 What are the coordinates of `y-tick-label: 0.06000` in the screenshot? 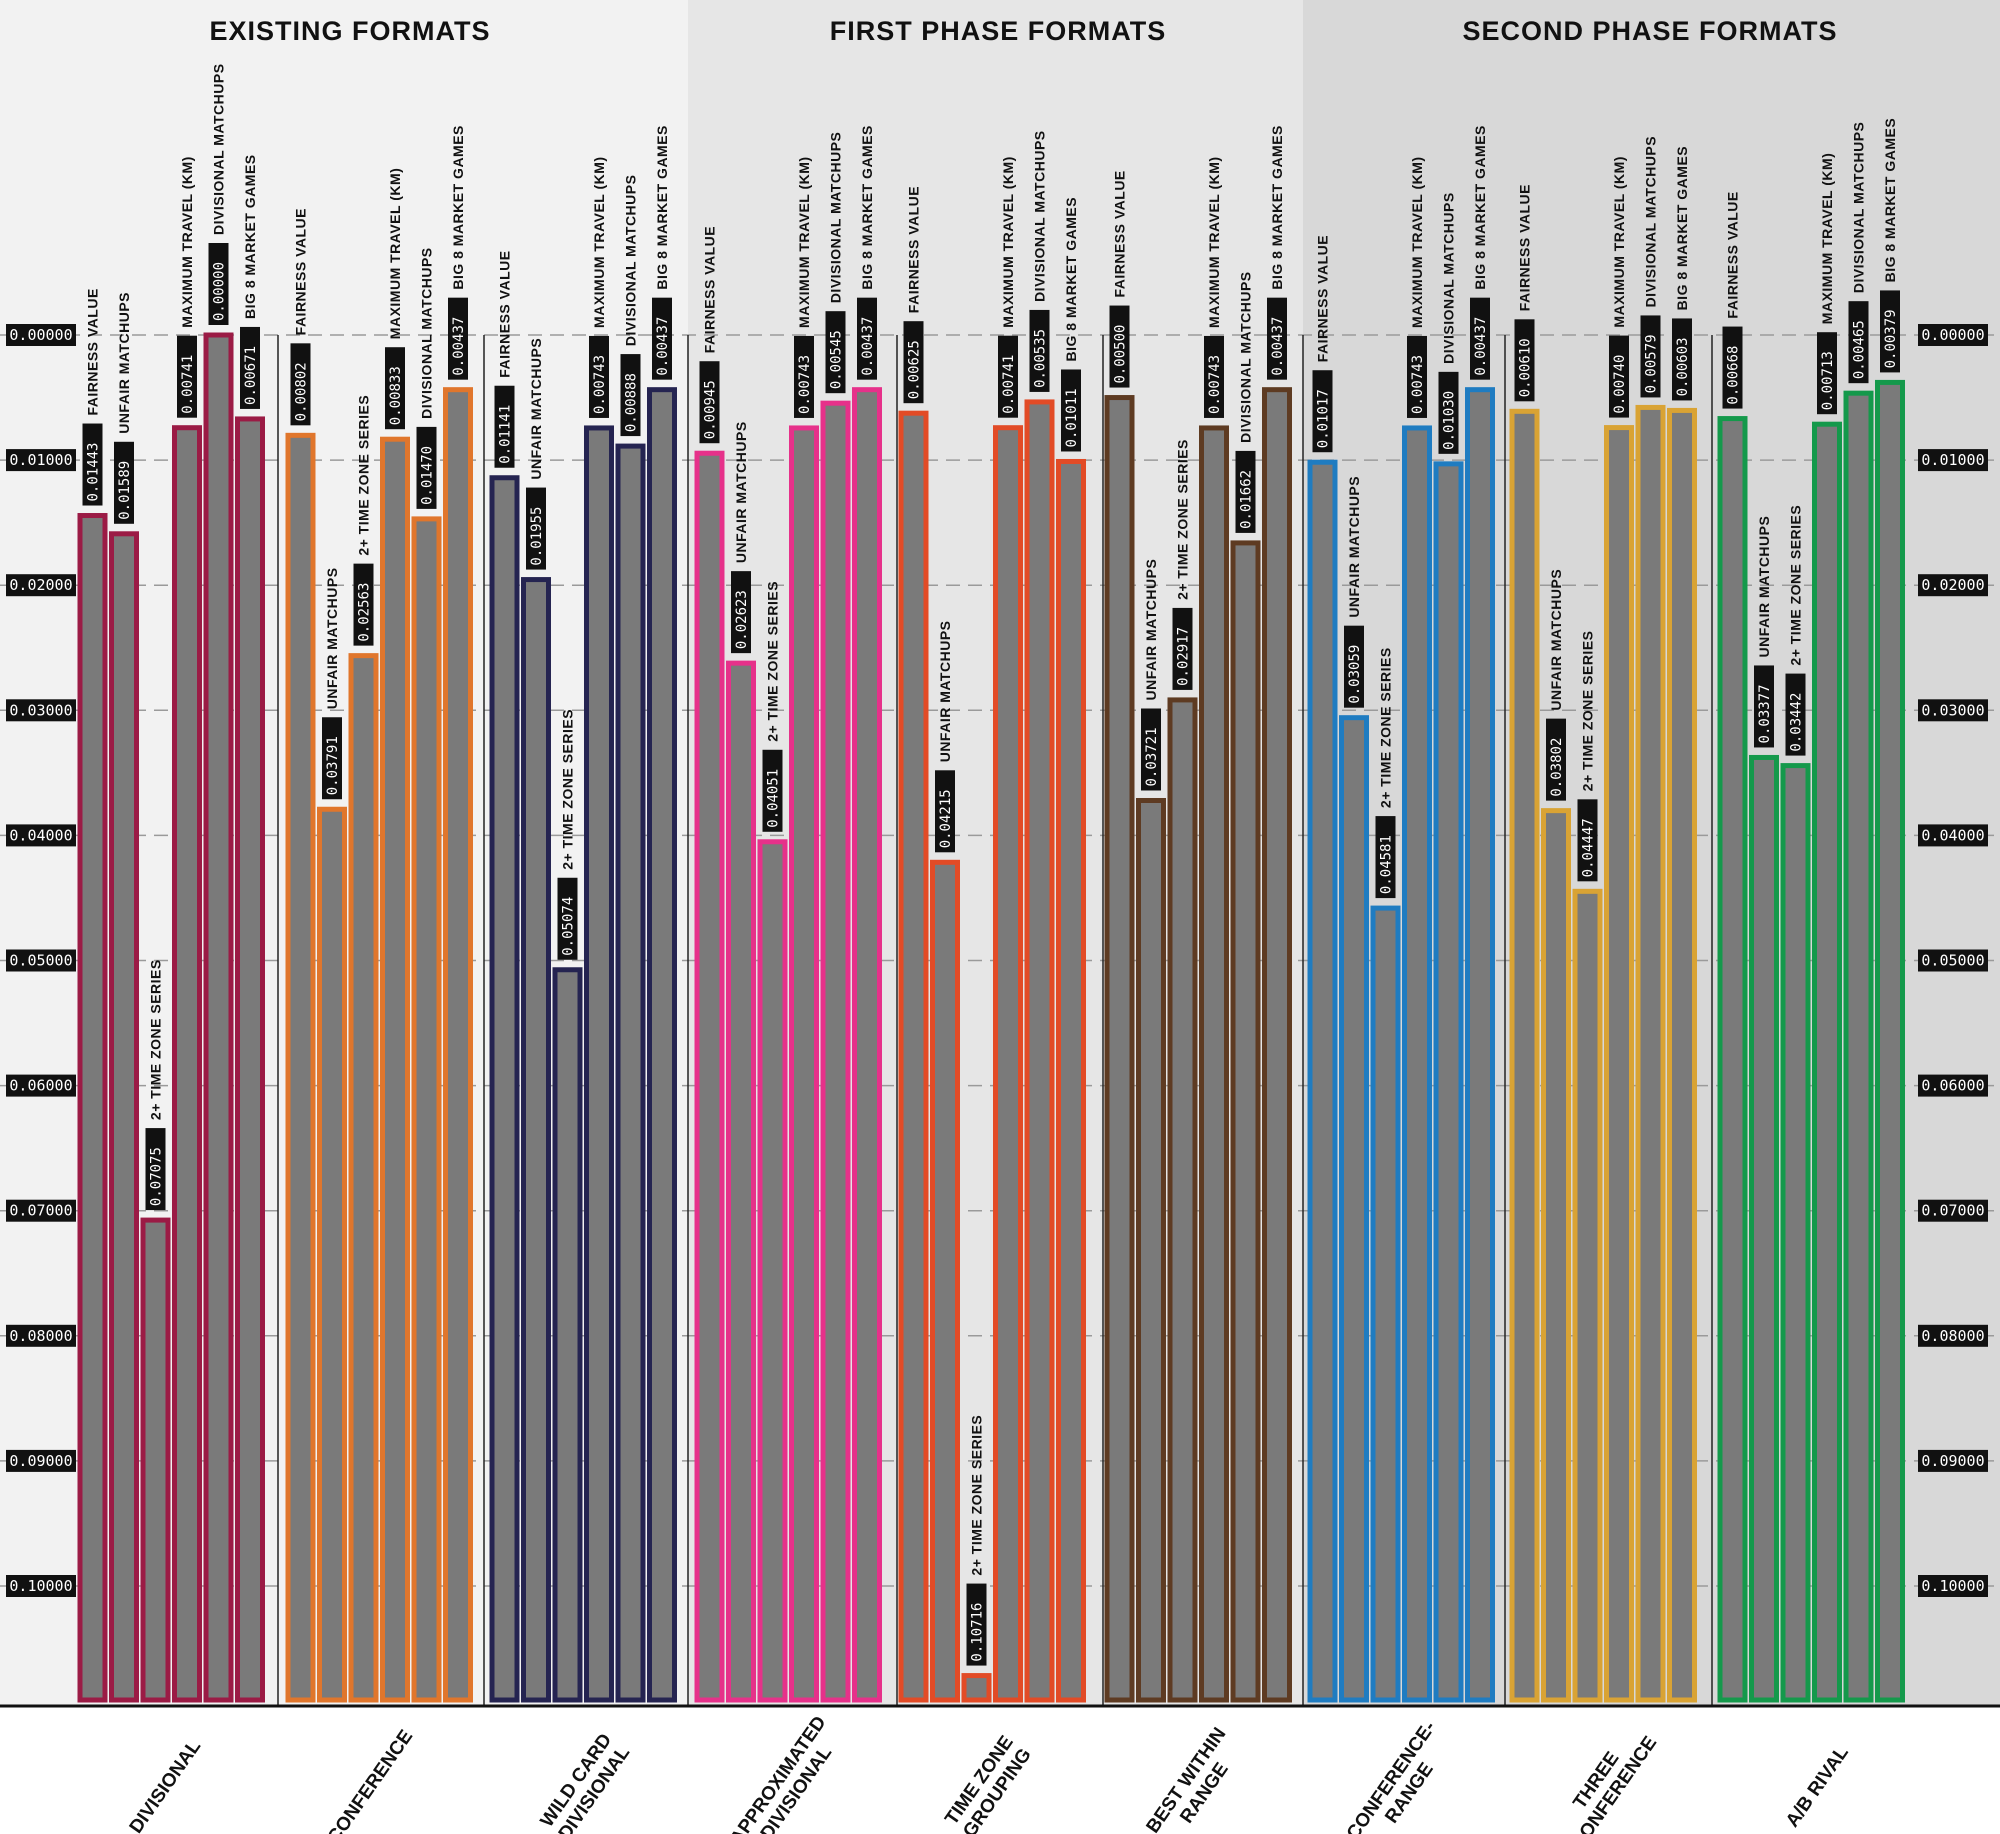 It's located at (40, 1086).